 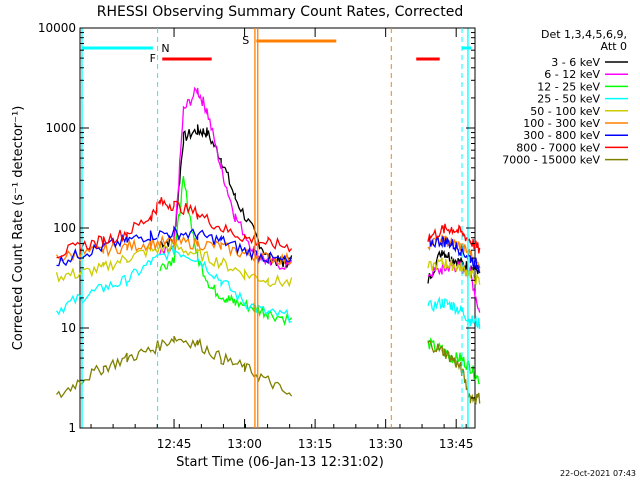 What do you see at coordinates (565, 111) in the screenshot?
I see `legend-entry-label: 50 - 100 keV` at bounding box center [565, 111].